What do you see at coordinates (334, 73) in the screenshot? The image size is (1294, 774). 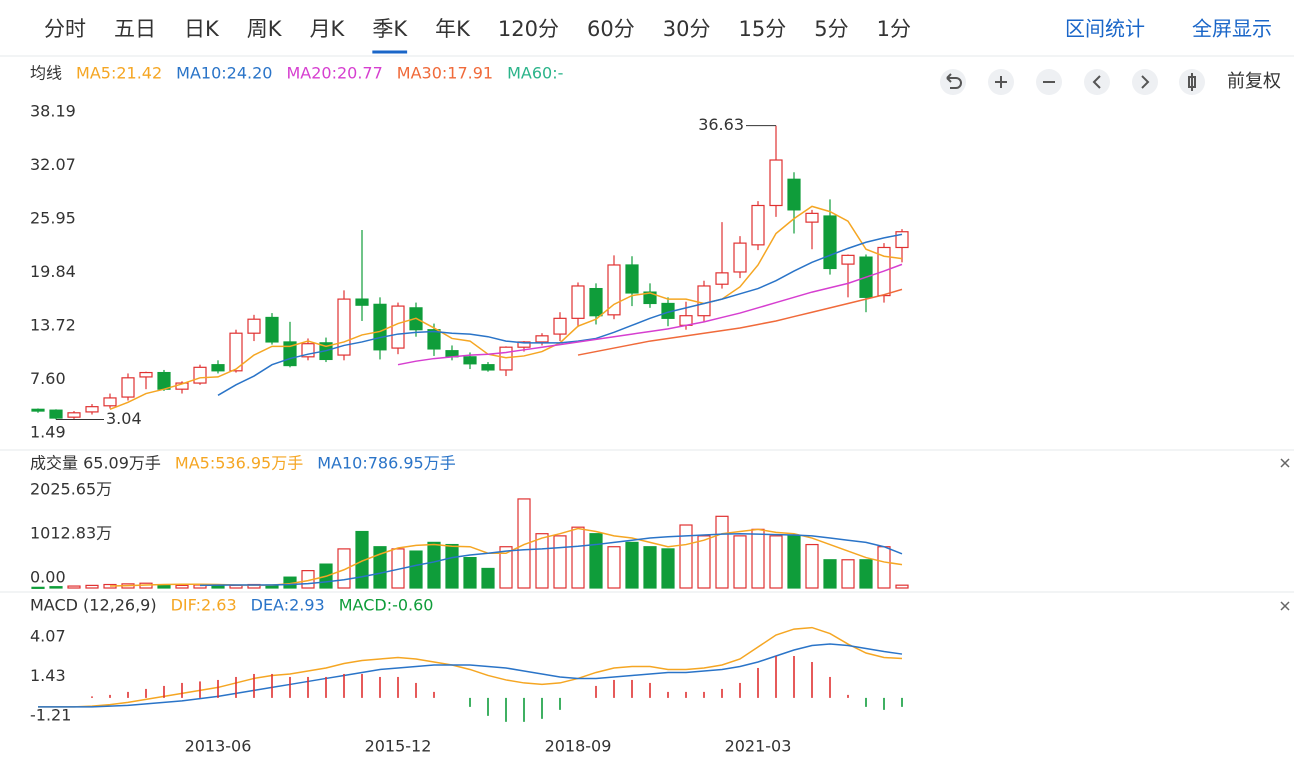 I see `legend-entry: MA20:20.77` at bounding box center [334, 73].